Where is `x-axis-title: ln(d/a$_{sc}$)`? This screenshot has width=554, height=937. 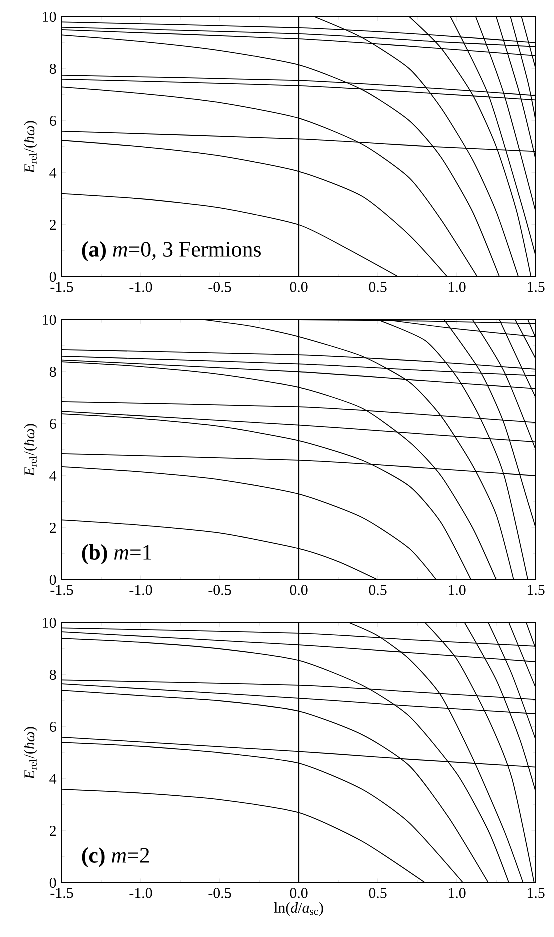
x-axis-title: ln(d/a$_{sc}$) is located at coordinates (299, 909).